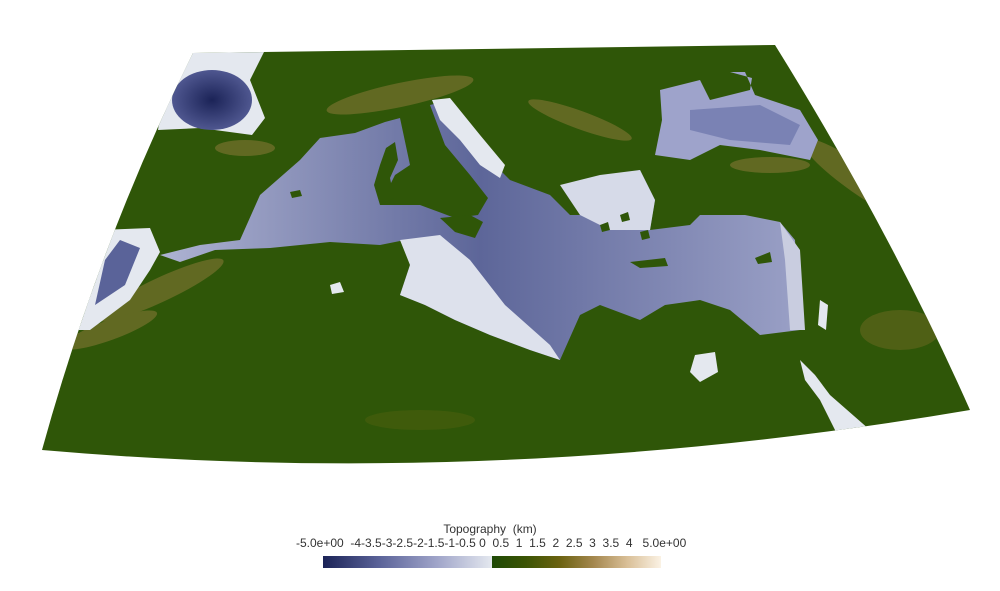 This screenshot has height=591, width=1000. What do you see at coordinates (386, 173) in the screenshot?
I see `corsica-sardinia` at bounding box center [386, 173].